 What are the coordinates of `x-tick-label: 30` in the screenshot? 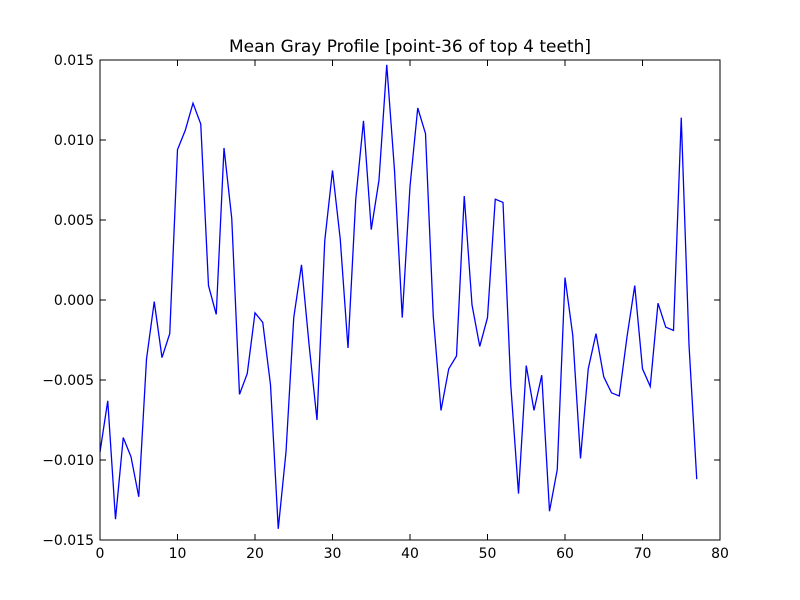 It's located at (333, 554).